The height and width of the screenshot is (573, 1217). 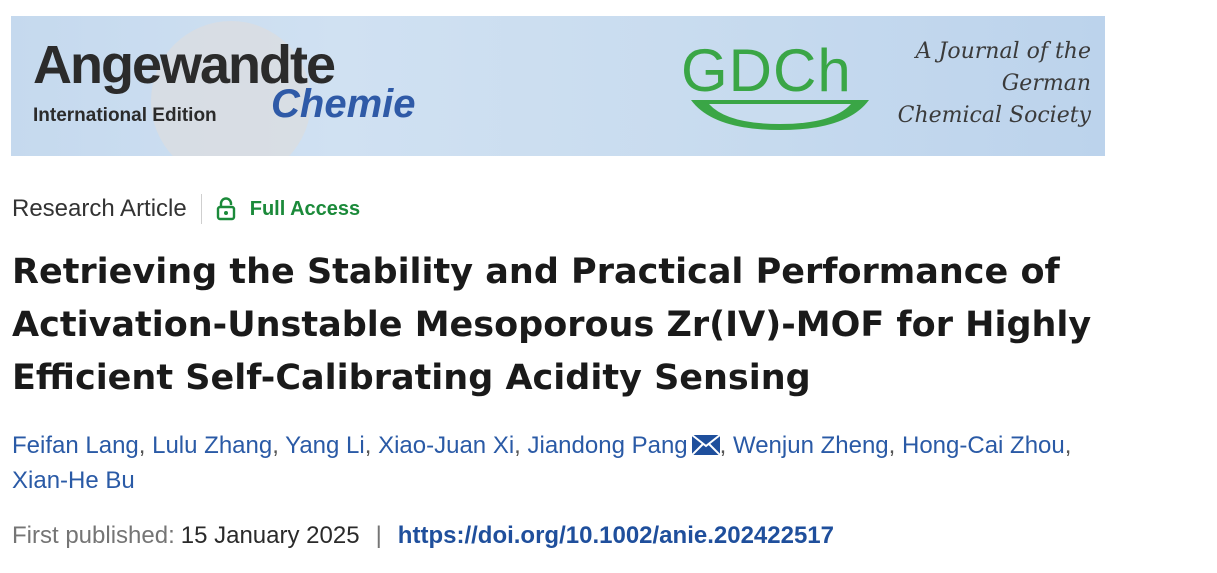 What do you see at coordinates (201, 209) in the screenshot?
I see `meta-divider` at bounding box center [201, 209].